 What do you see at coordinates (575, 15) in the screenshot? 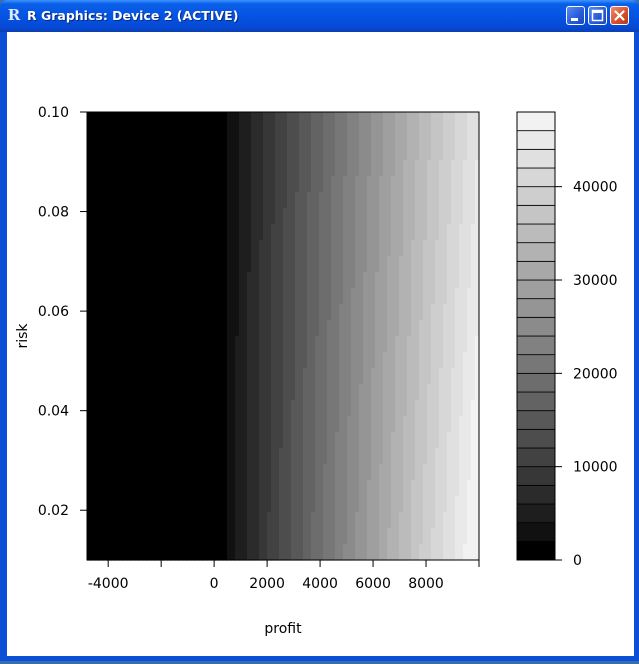
I see `minimize-button` at bounding box center [575, 15].